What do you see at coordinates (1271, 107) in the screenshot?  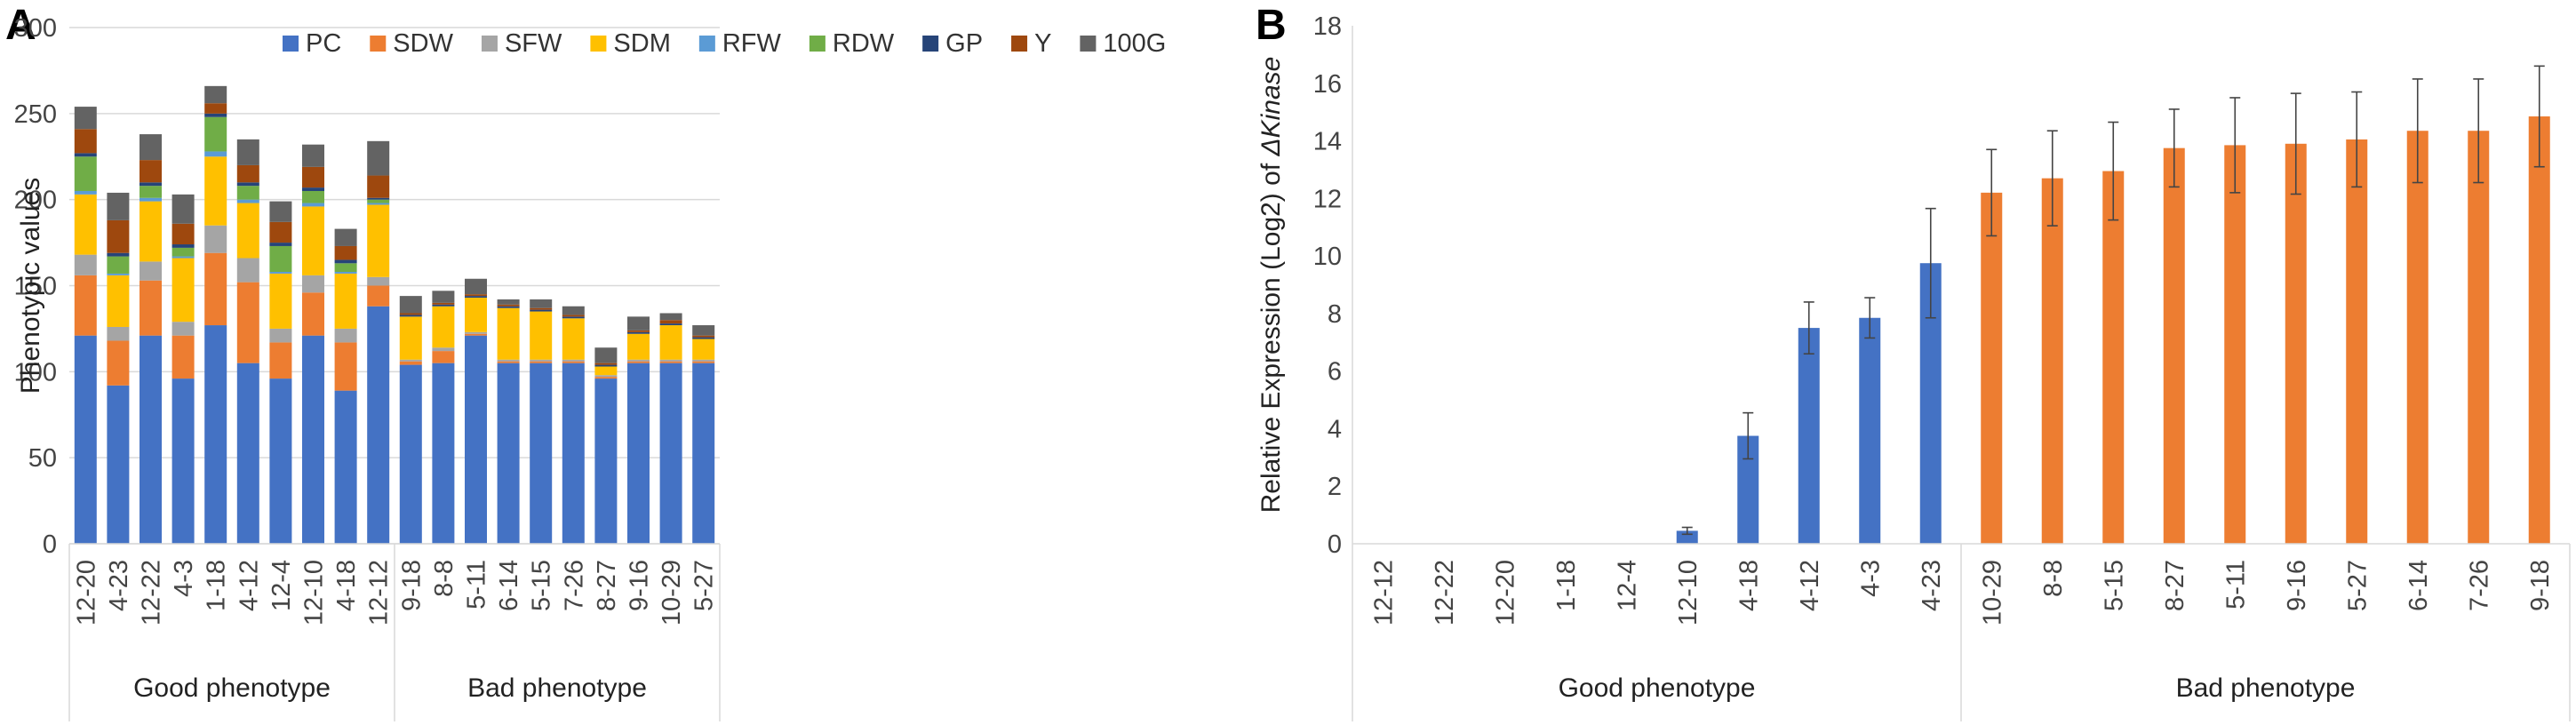 I see `y-axis-title-gene: ΔKinase` at bounding box center [1271, 107].